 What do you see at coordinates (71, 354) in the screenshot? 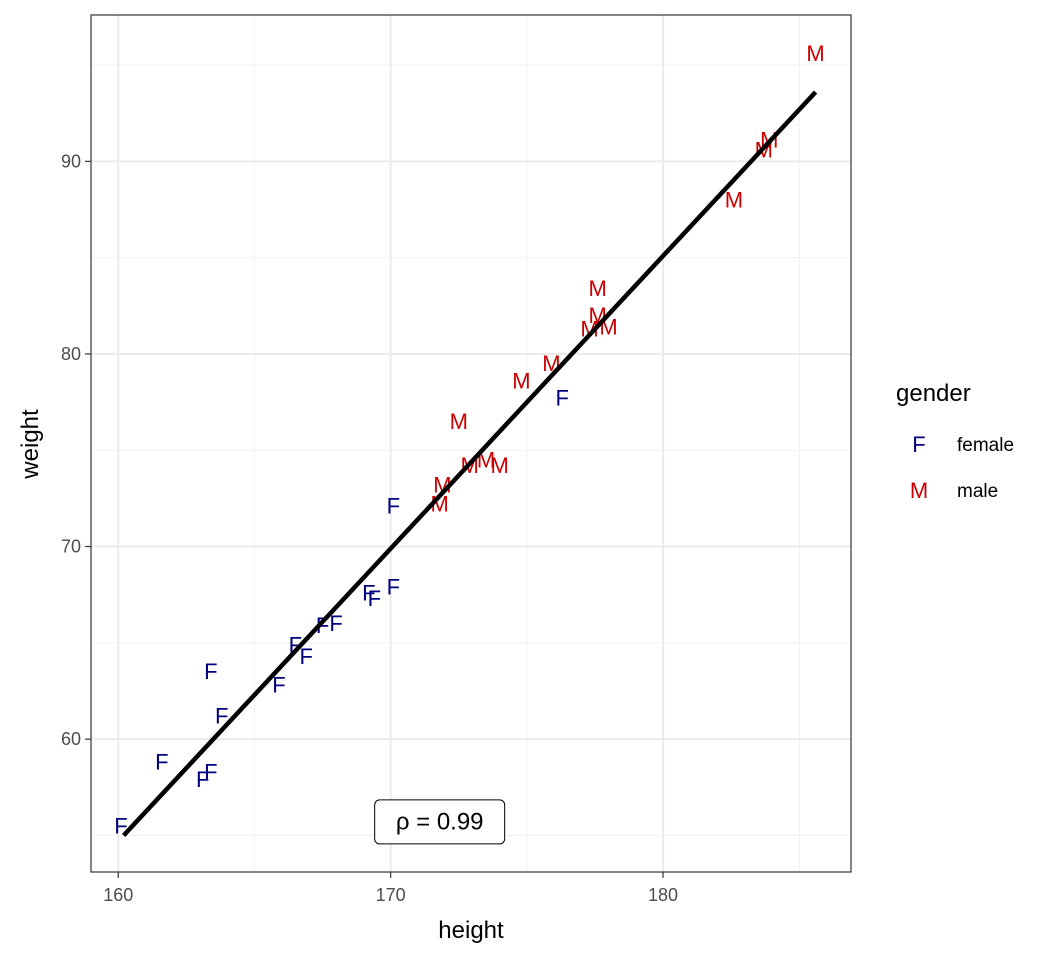
I see `y-tick-label: 80` at bounding box center [71, 354].